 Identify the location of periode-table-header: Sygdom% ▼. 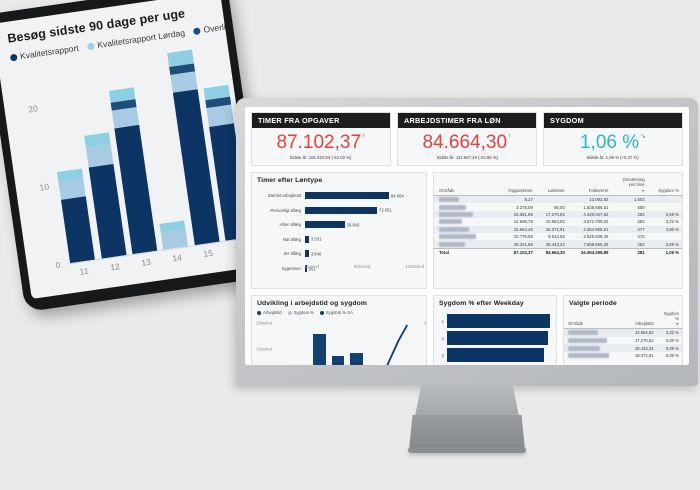
(669, 320).